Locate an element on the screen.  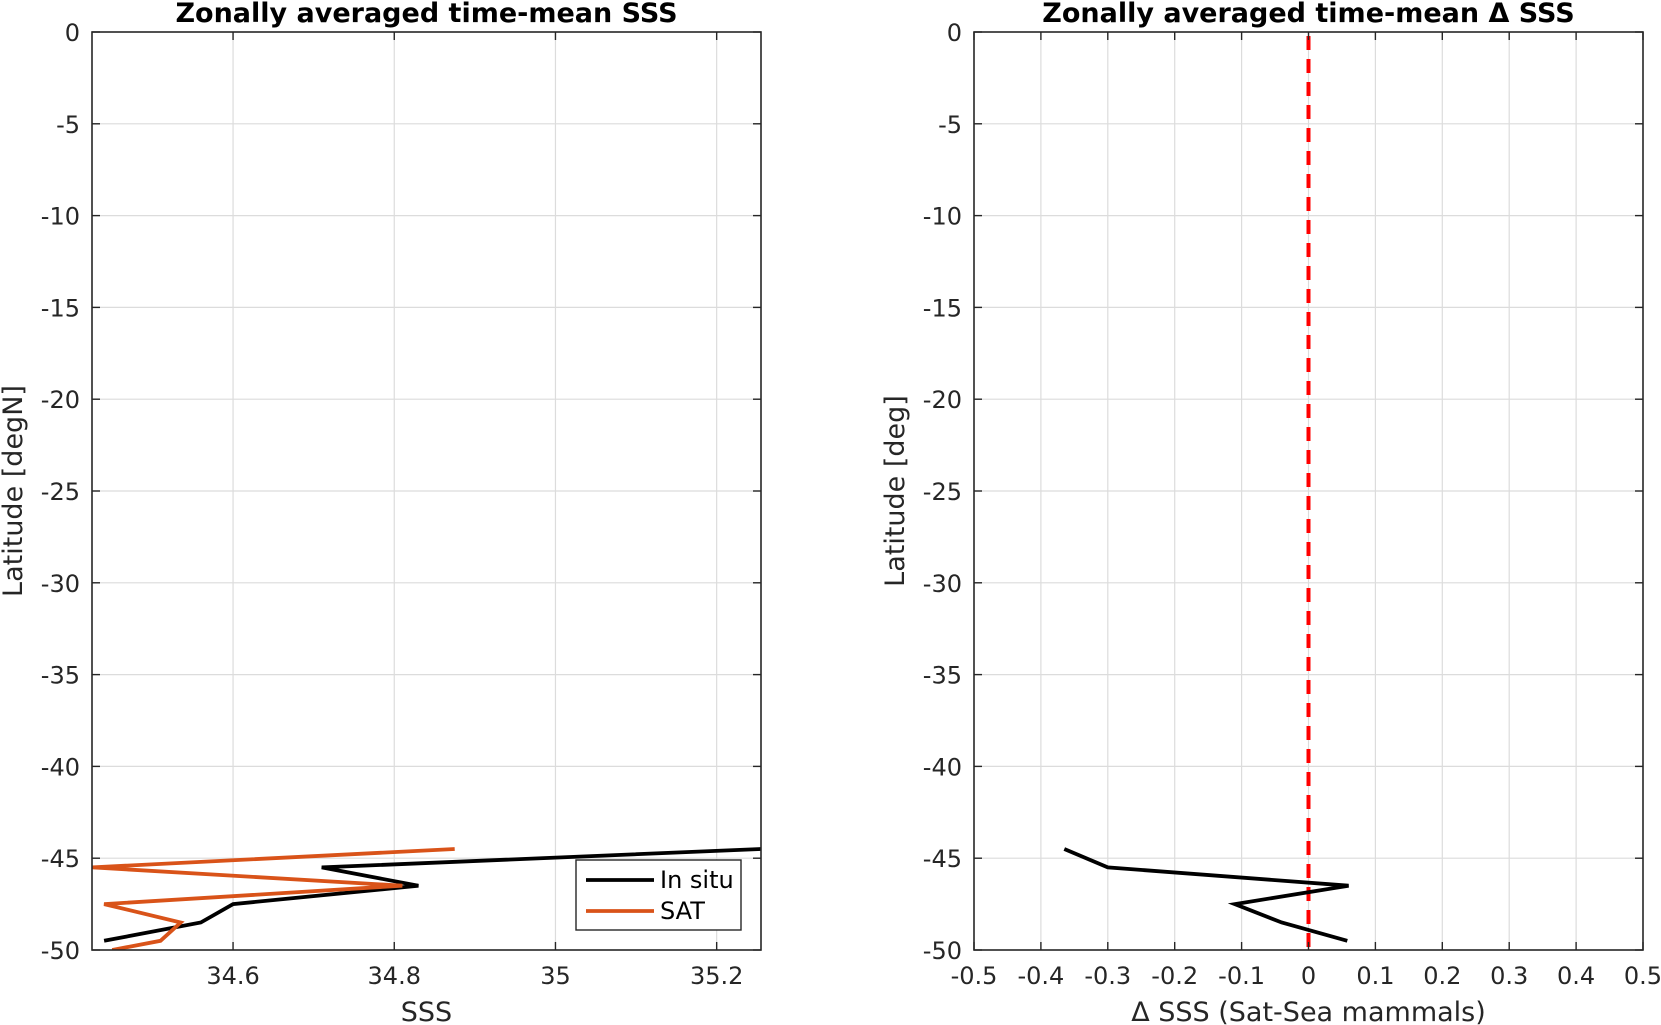
x-tick-label: 0 is located at coordinates (1308, 976).